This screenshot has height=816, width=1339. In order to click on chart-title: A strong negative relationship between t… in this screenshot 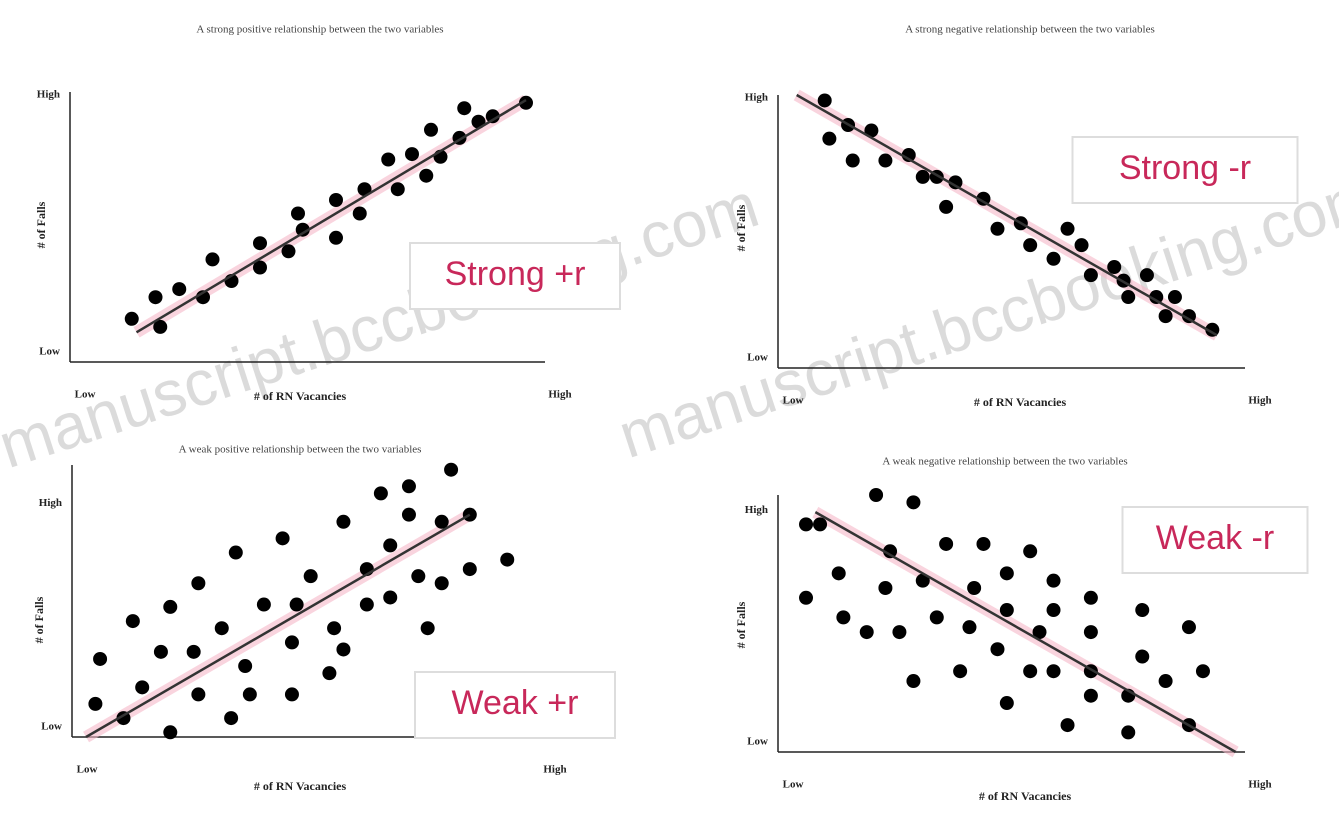, I will do `click(1030, 30)`.